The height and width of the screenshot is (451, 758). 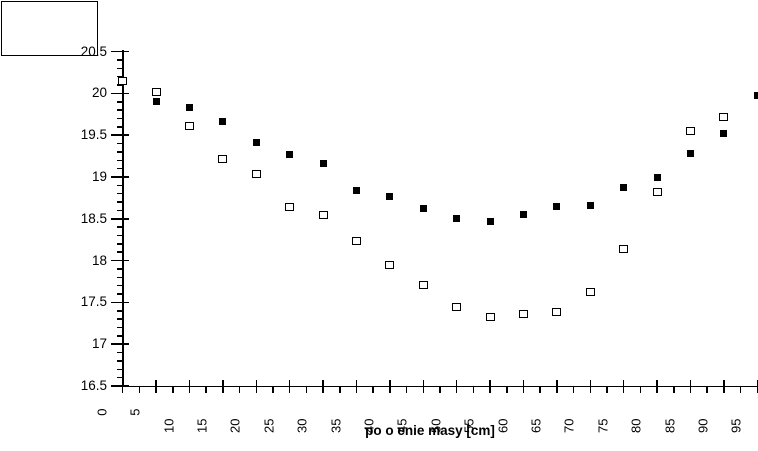 What do you see at coordinates (235, 425) in the screenshot?
I see `x-tick-label: 20` at bounding box center [235, 425].